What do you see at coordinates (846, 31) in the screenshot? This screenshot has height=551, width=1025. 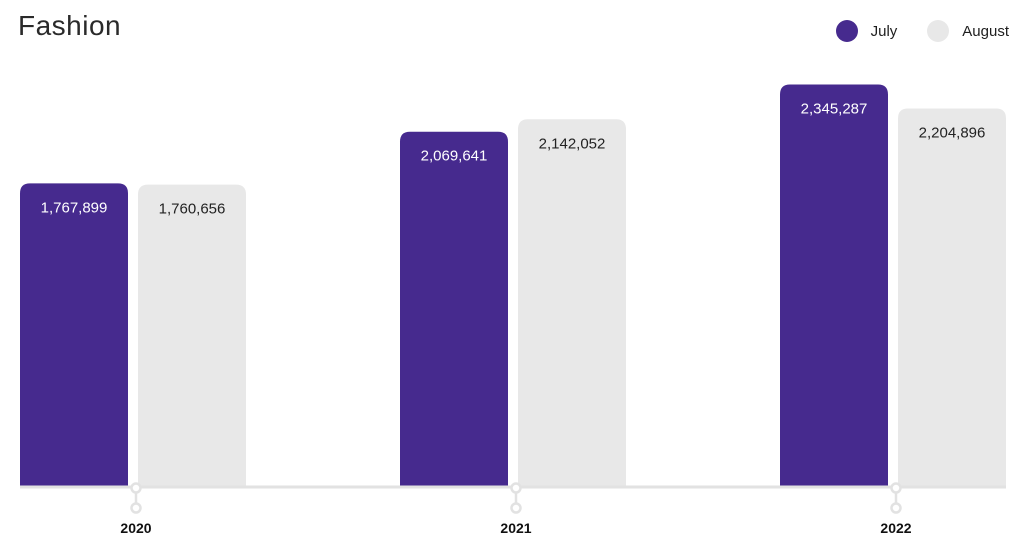 I see `legend-swatch-july` at bounding box center [846, 31].